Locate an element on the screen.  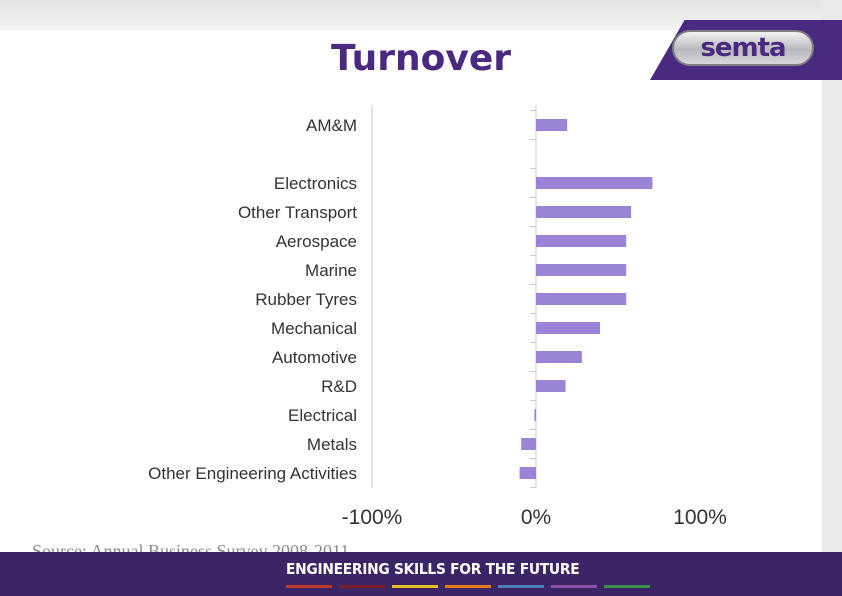
page-title-text: Turnover is located at coordinates (421, 58).